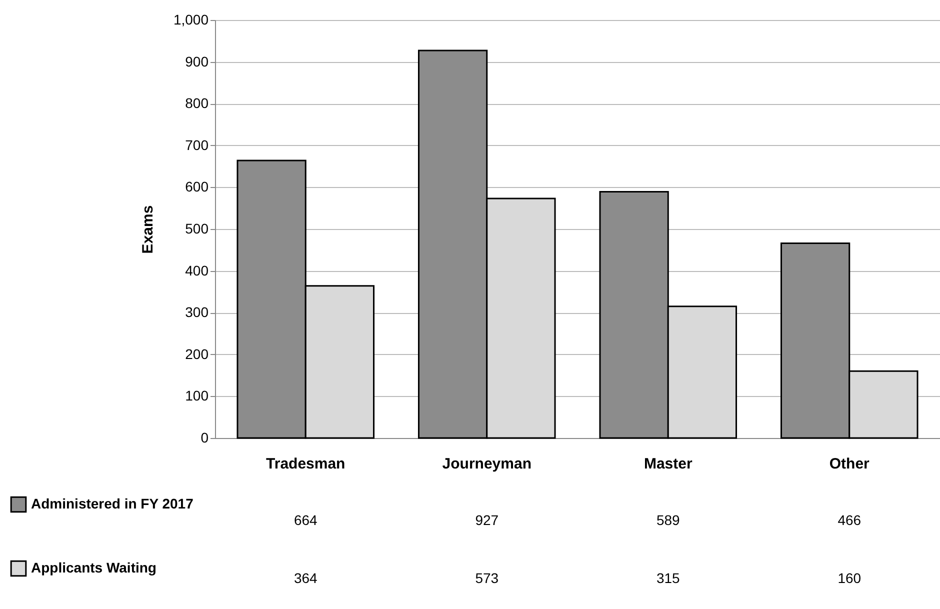 This screenshot has height=609, width=940. Describe the element at coordinates (191, 20) in the screenshot. I see `y-tick-label: 1,000` at that location.